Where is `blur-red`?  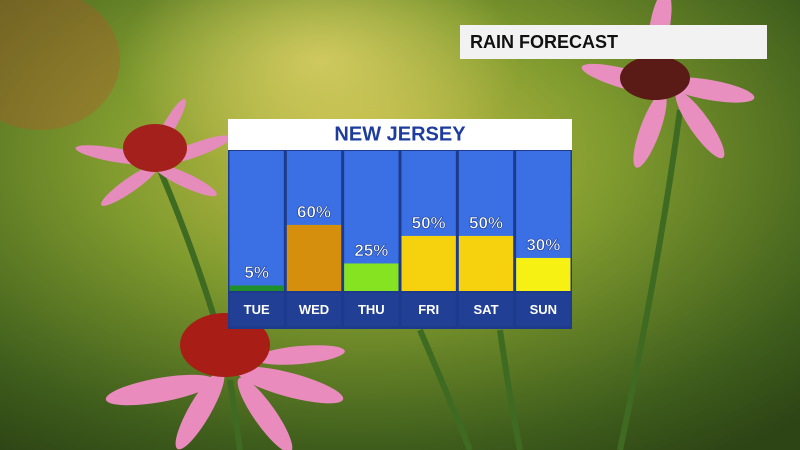
blur-red is located at coordinates (60, 65).